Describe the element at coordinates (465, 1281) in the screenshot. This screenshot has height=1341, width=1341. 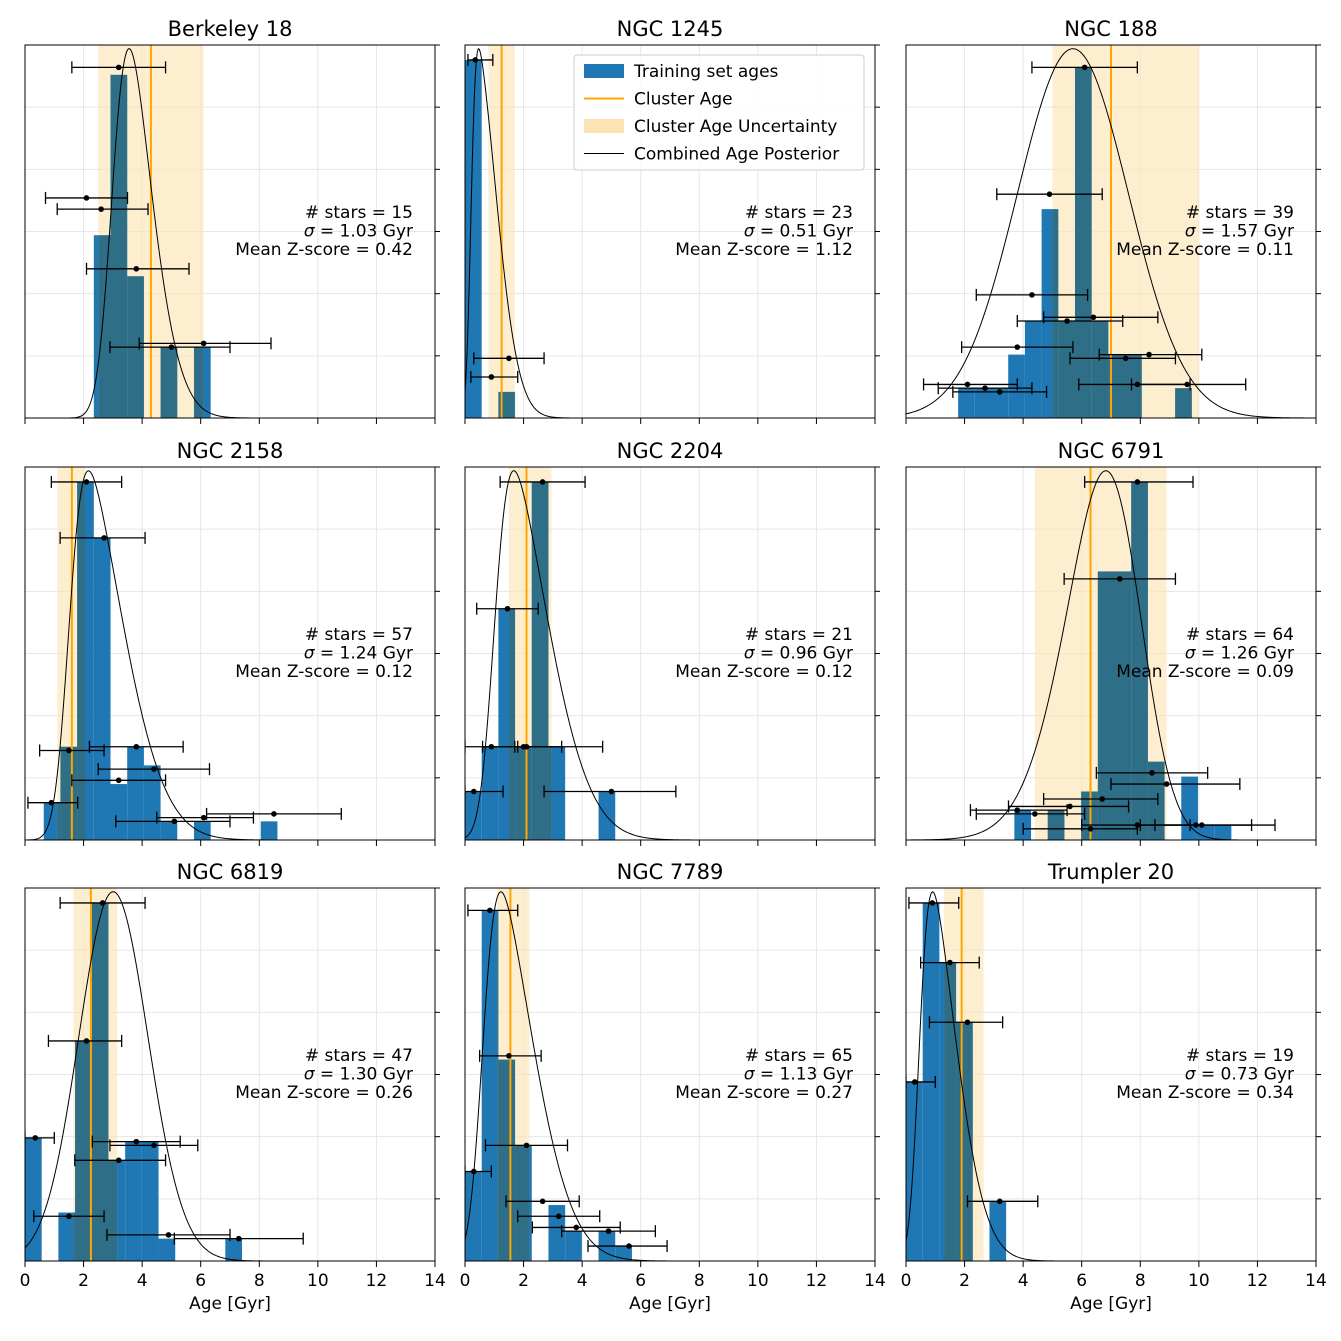
I see `x-tick-label: 0` at that location.